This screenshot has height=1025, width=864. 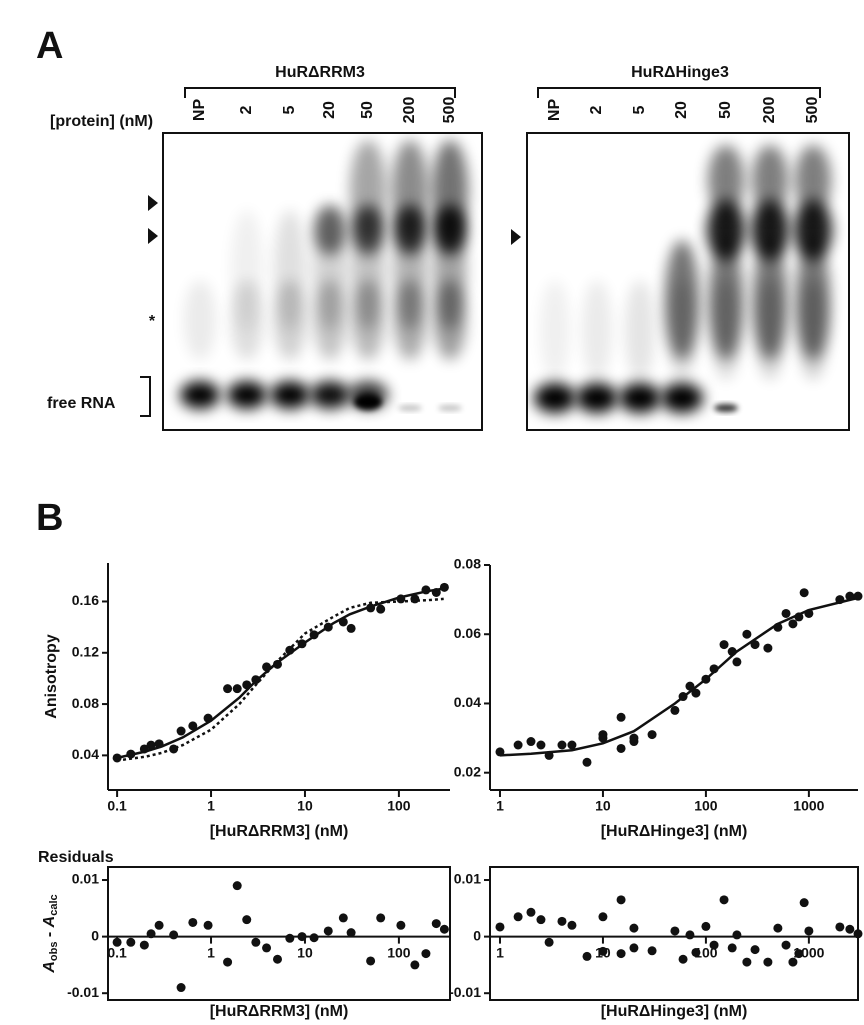 What do you see at coordinates (639, 109) in the screenshot?
I see `lane-label: 5` at bounding box center [639, 109].